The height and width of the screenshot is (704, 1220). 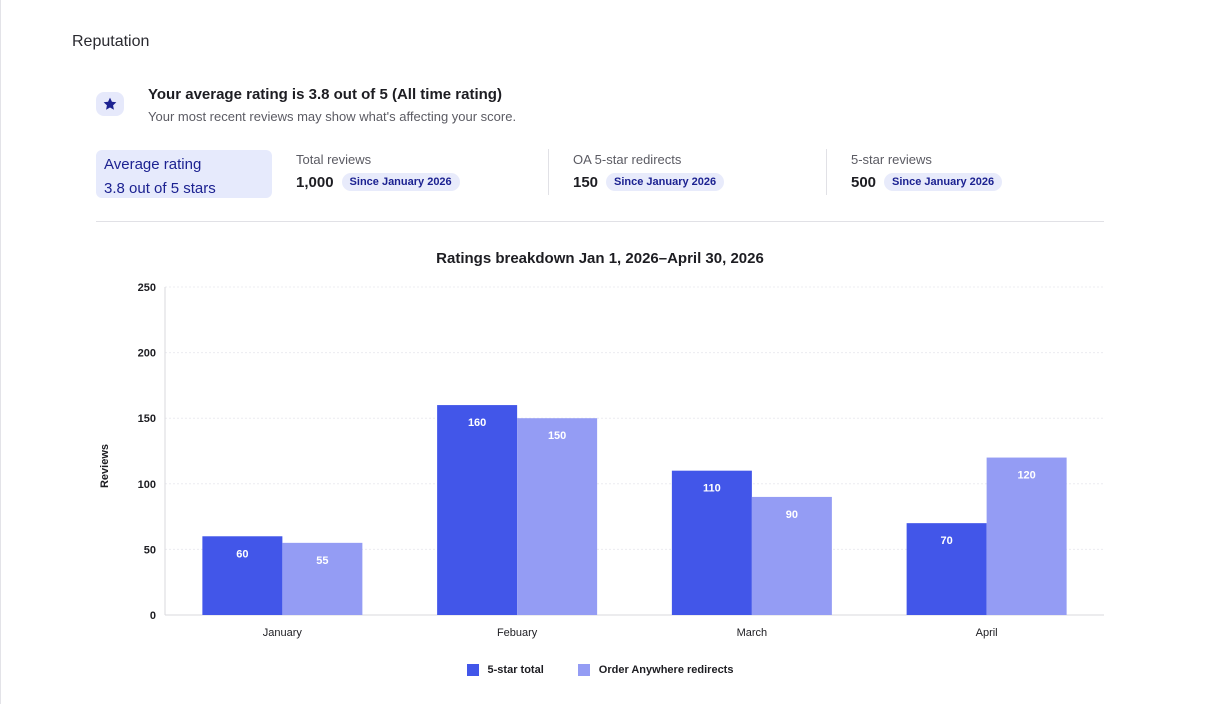 I want to click on x-tick-label: April, so click(x=987, y=633).